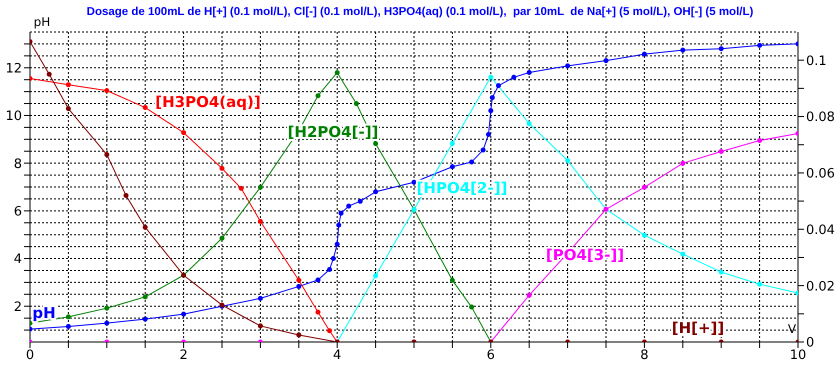  What do you see at coordinates (13, 116) in the screenshot?
I see `y-tick-label: 10` at bounding box center [13, 116].